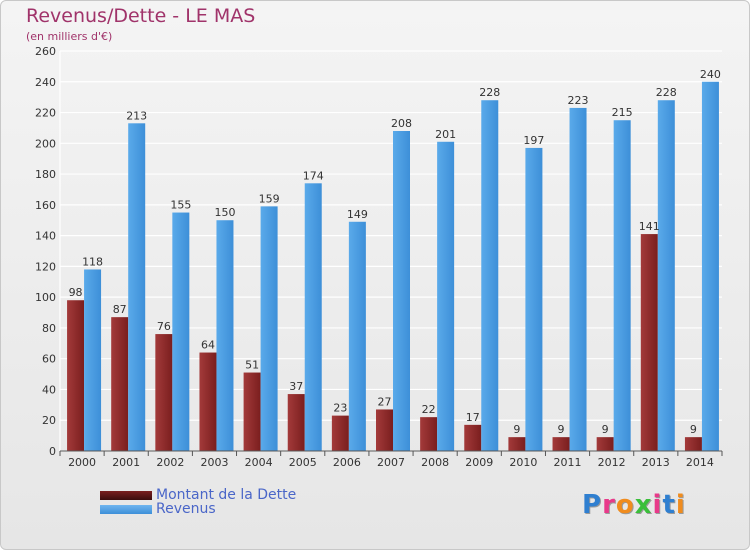 Image resolution: width=750 pixels, height=550 pixels. I want to click on chart-subtitle: (en milliers d'€), so click(69, 36).